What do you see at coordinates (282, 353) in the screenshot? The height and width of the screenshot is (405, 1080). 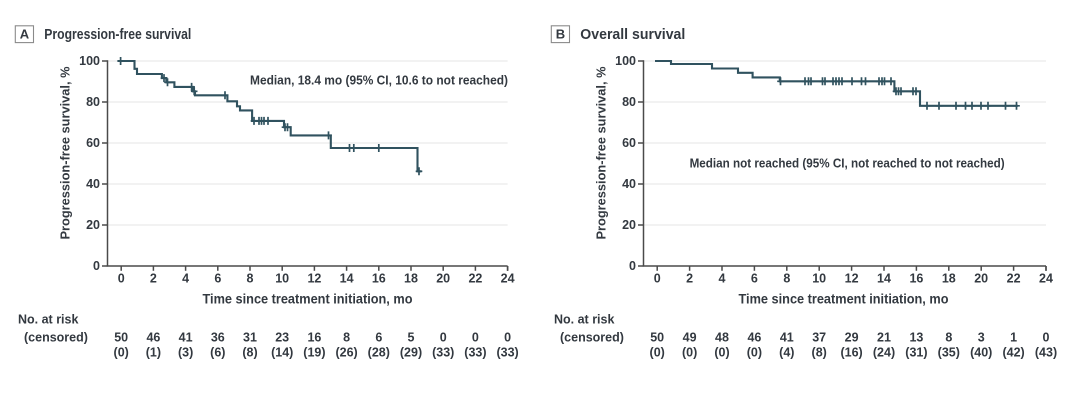 I see `svg-text: (14)` at bounding box center [282, 353].